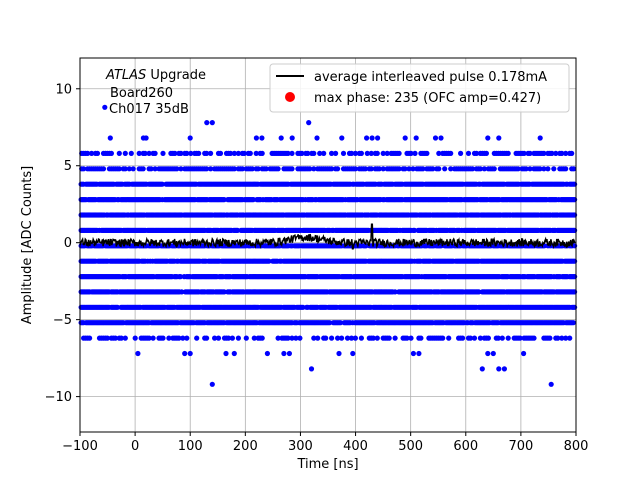 This screenshot has width=640, height=480. What do you see at coordinates (520, 446) in the screenshot?
I see `x-tick-label: 700` at bounding box center [520, 446].